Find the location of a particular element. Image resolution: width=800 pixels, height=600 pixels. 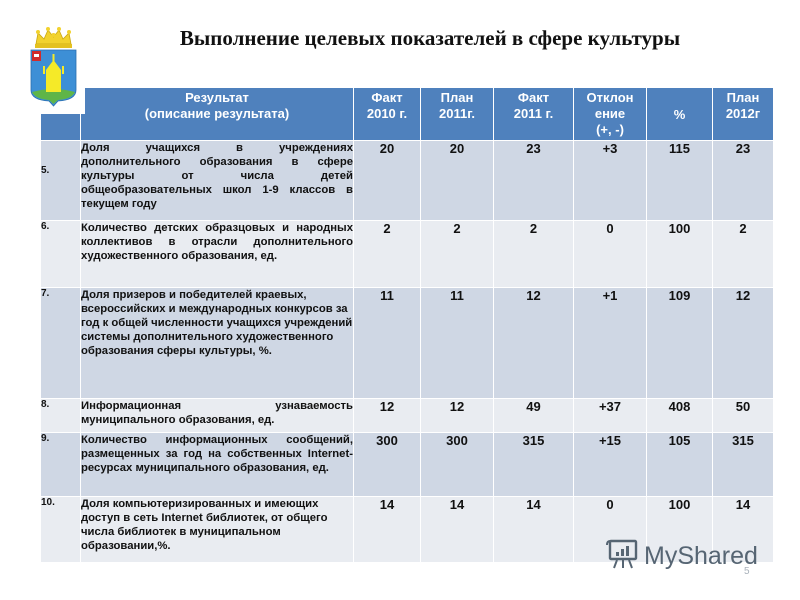

header-deviation-line2: ение is located at coordinates (610, 113).